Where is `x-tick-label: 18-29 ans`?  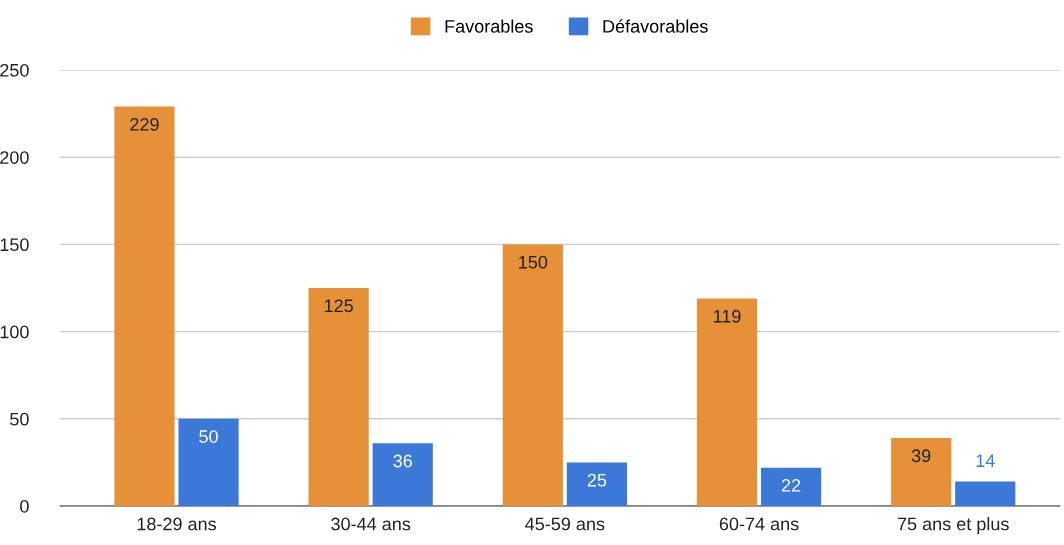
x-tick-label: 18-29 ans is located at coordinates (177, 524).